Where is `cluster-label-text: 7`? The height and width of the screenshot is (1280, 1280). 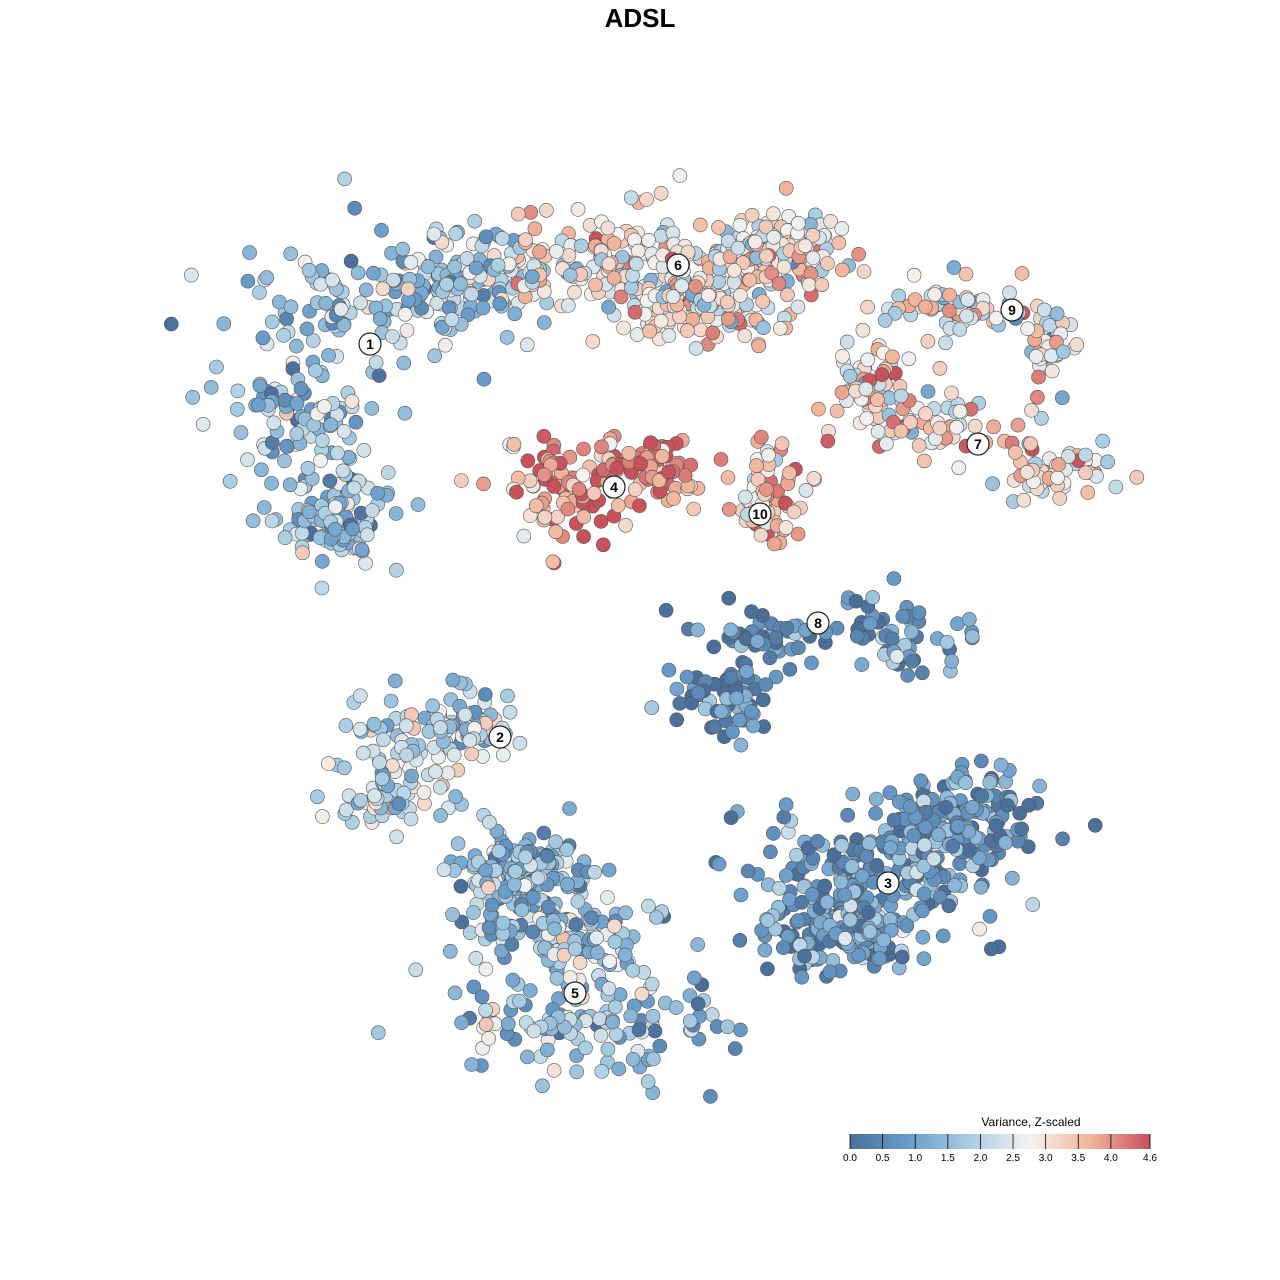 cluster-label-text: 7 is located at coordinates (978, 444).